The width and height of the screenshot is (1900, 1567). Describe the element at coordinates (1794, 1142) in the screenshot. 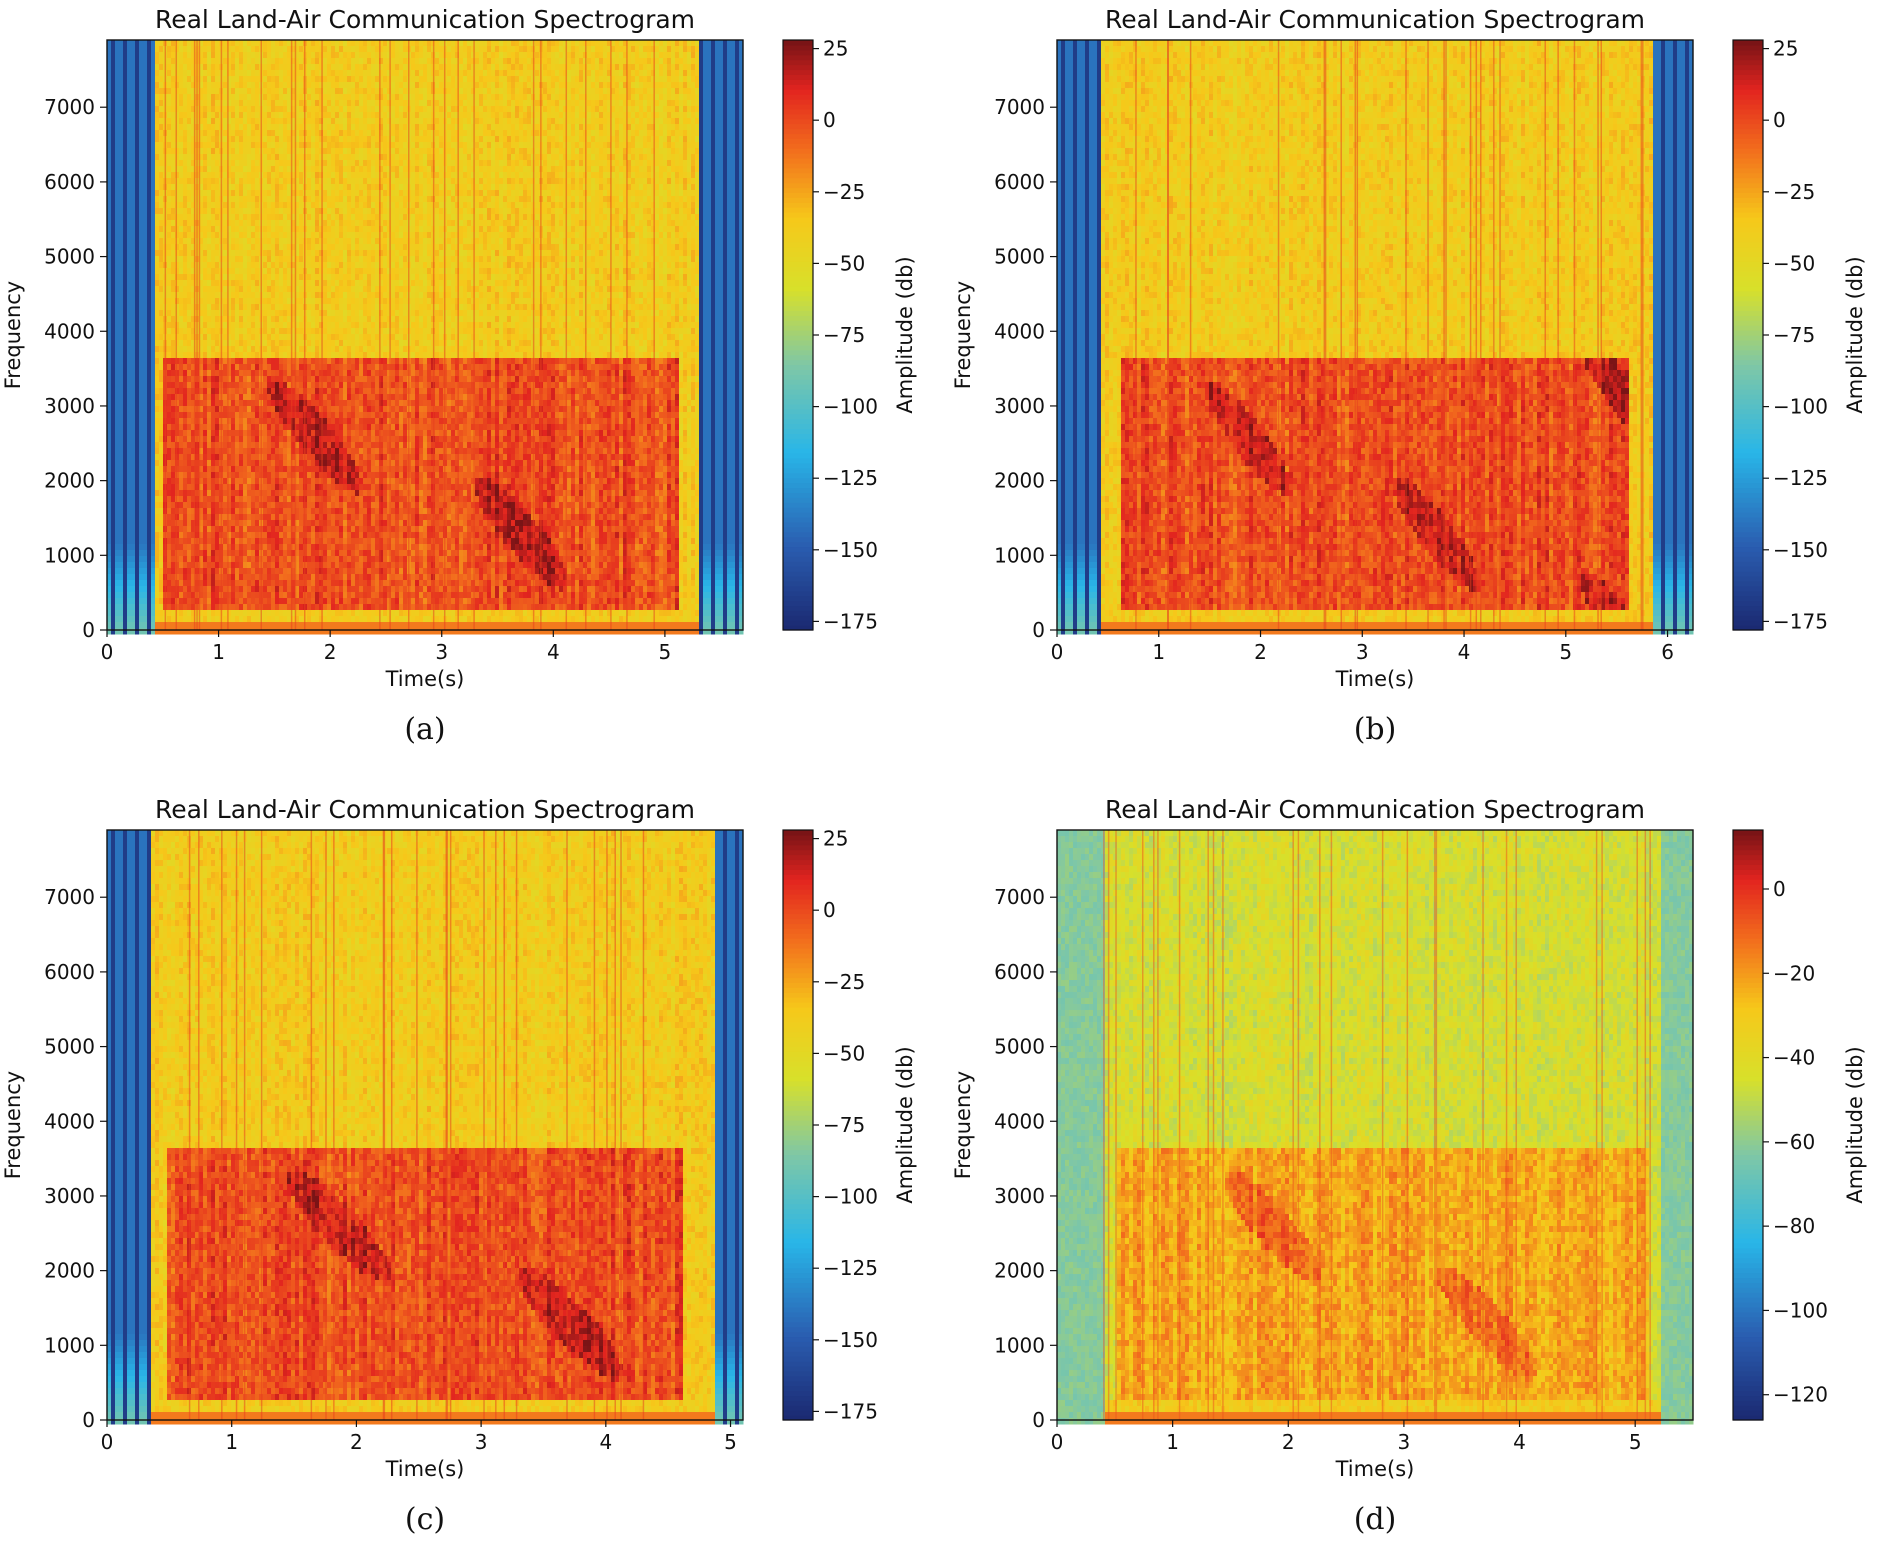

I see `colorbar-tick-label: −60` at that location.